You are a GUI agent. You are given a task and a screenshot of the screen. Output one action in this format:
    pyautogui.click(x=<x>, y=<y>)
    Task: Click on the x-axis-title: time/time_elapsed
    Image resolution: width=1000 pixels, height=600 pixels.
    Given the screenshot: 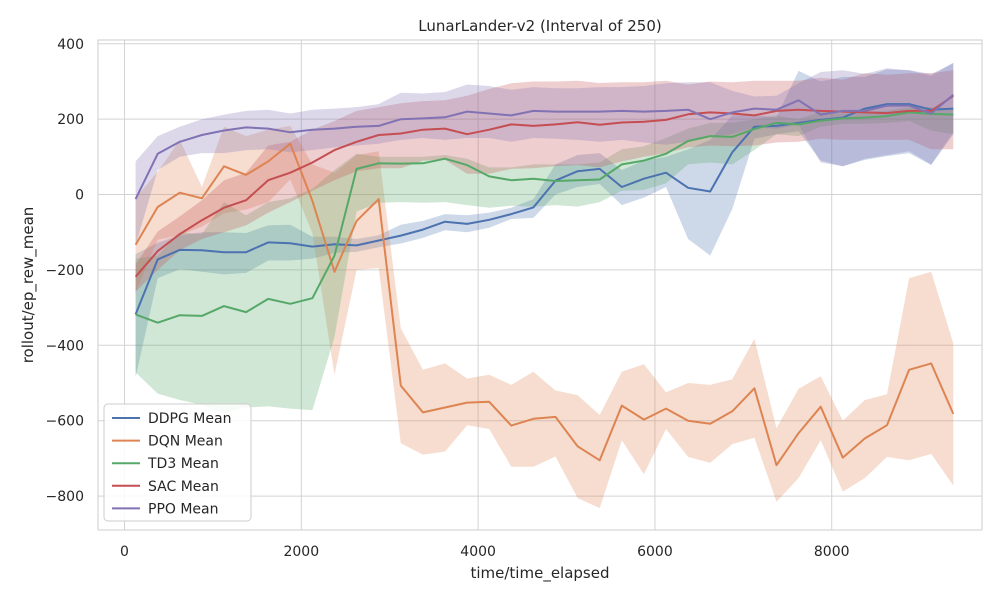 What is the action you would take?
    pyautogui.click(x=539, y=573)
    